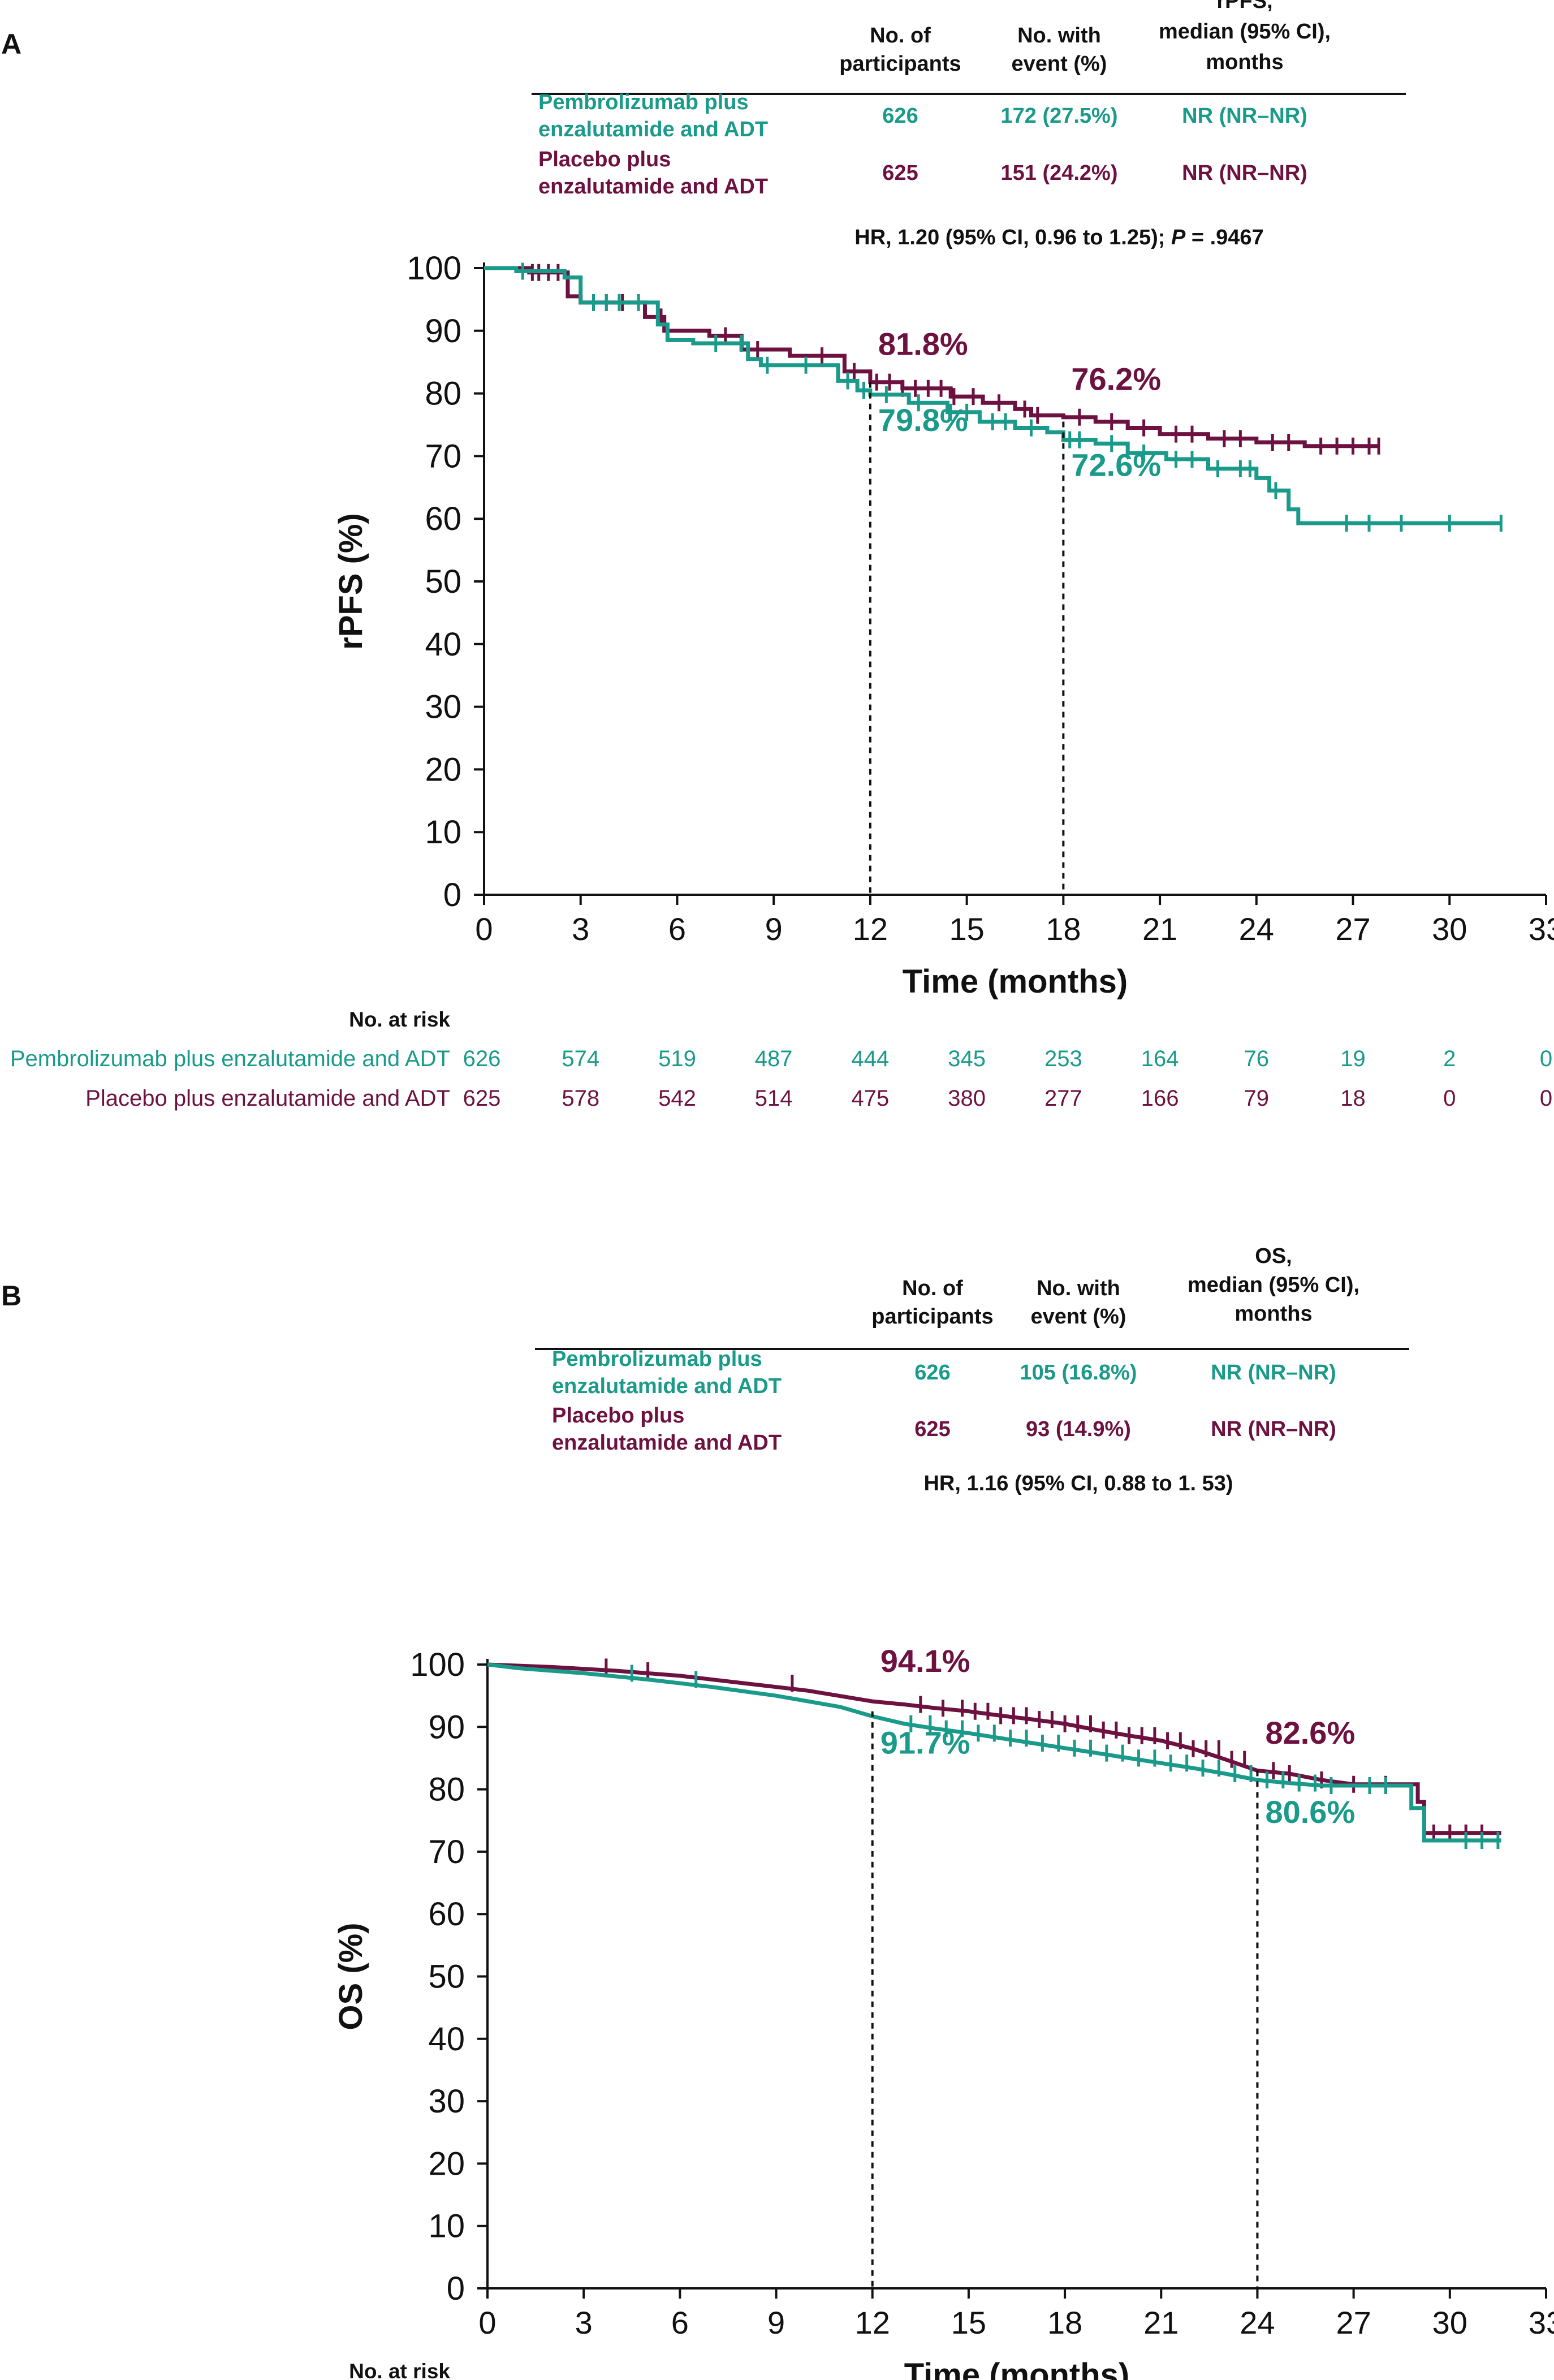  Describe the element at coordinates (1244, 6) in the screenshot. I see `table-header: rPFS,` at that location.